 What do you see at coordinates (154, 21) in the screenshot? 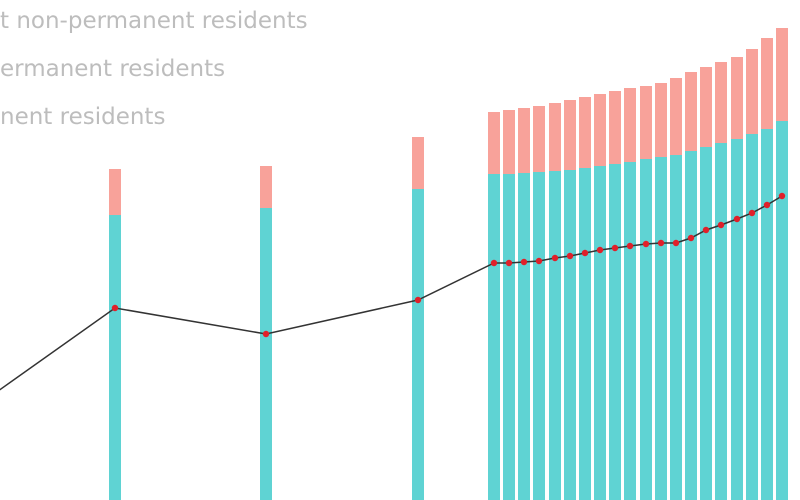
I see `legend-label: t non-permanent residents` at bounding box center [154, 21].